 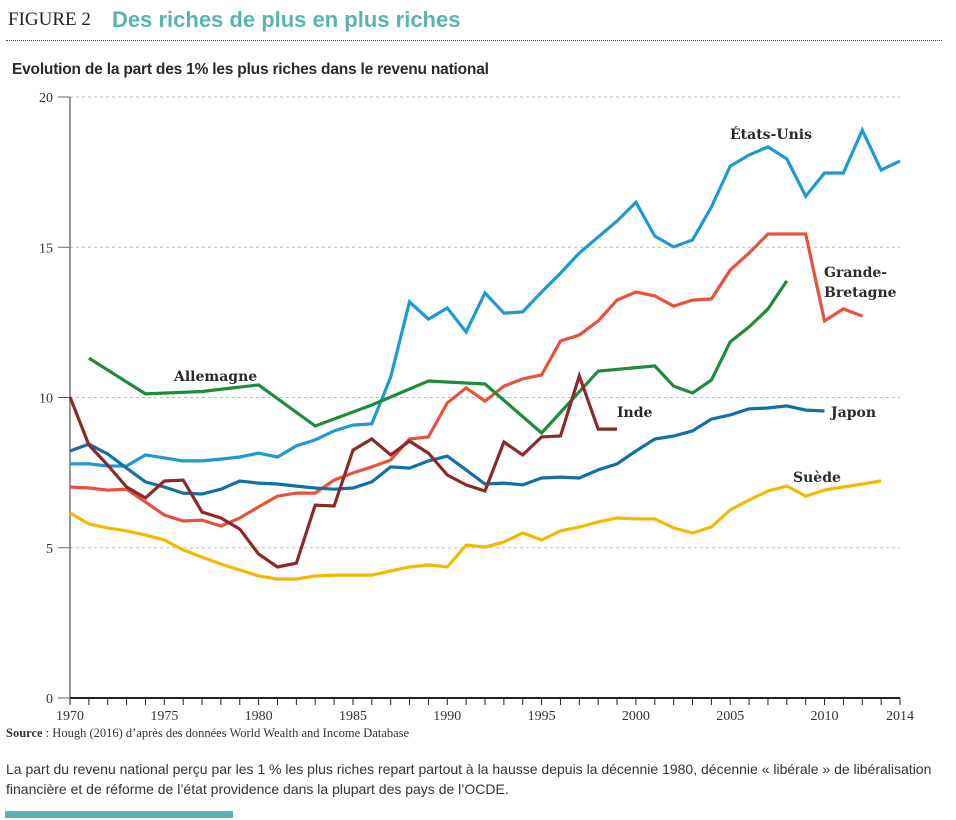 I want to click on x-tick-label: 1995, so click(x=542, y=716).